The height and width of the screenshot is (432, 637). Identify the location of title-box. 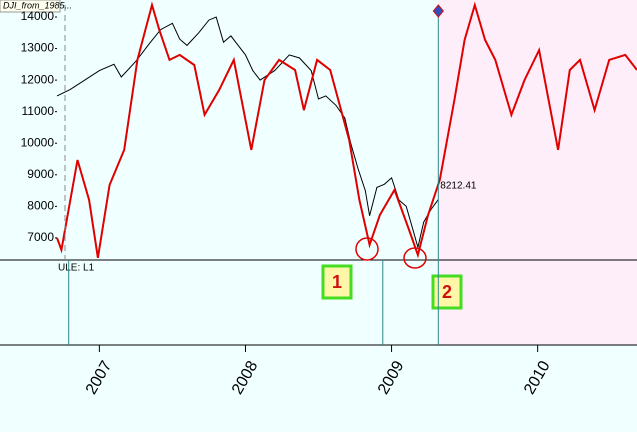
(30, 6).